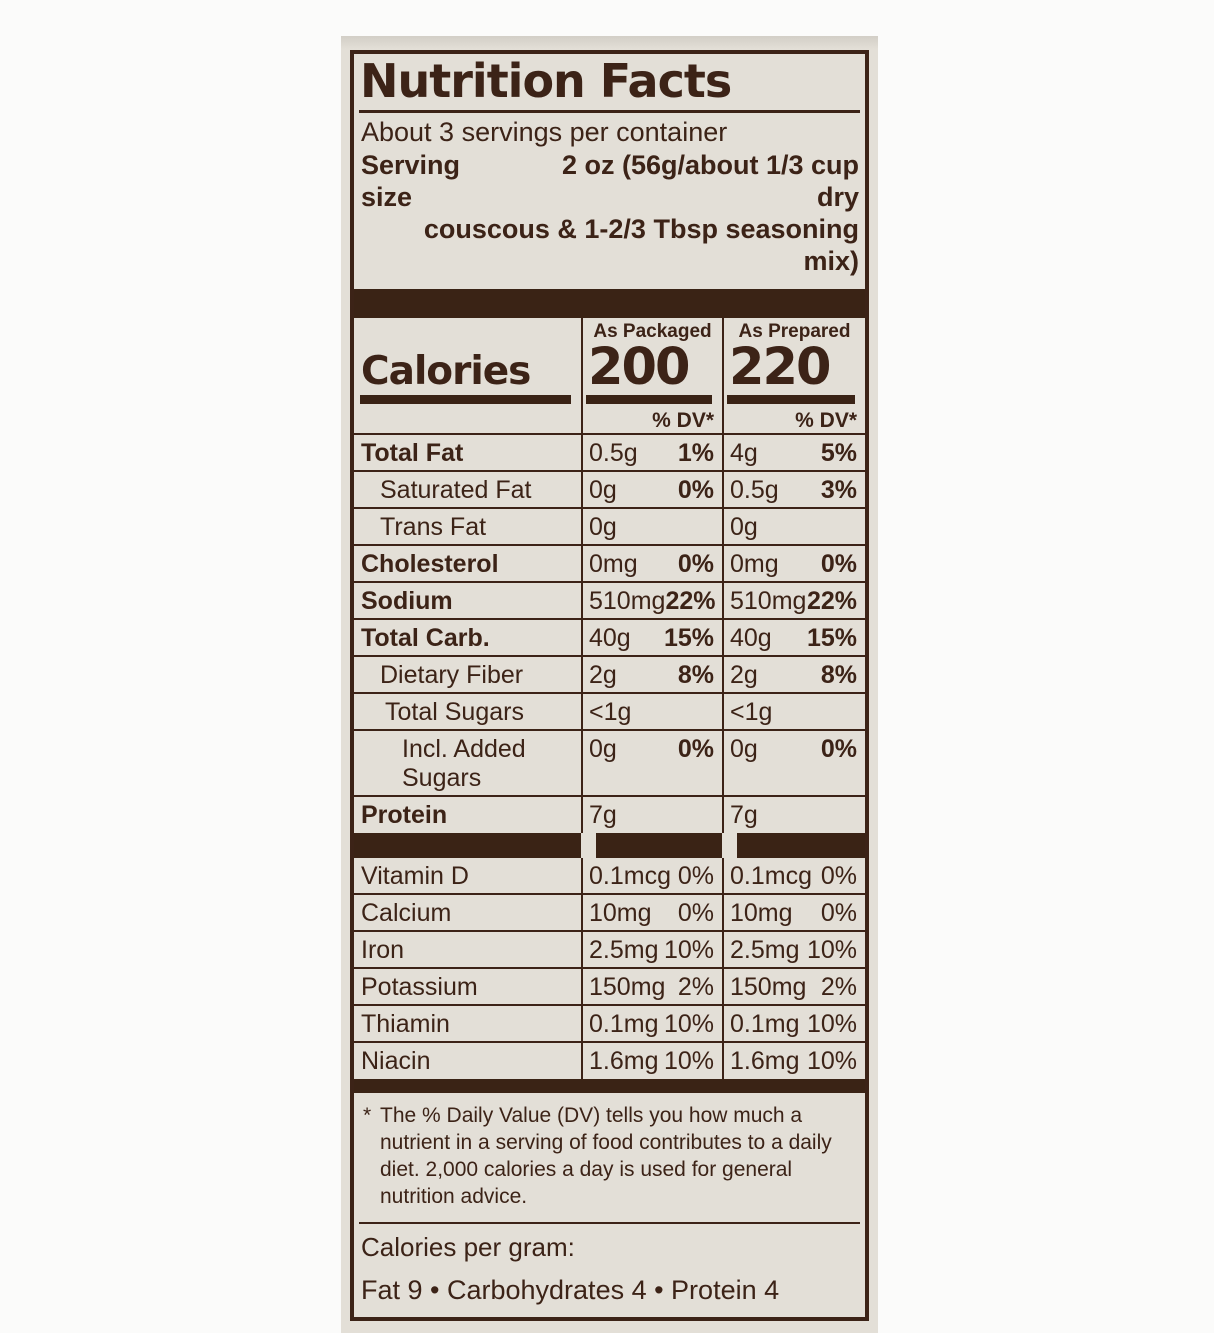 The image size is (1214, 1333). Describe the element at coordinates (793, 419) in the screenshot. I see `dv-header-prepared: % DV*` at that location.